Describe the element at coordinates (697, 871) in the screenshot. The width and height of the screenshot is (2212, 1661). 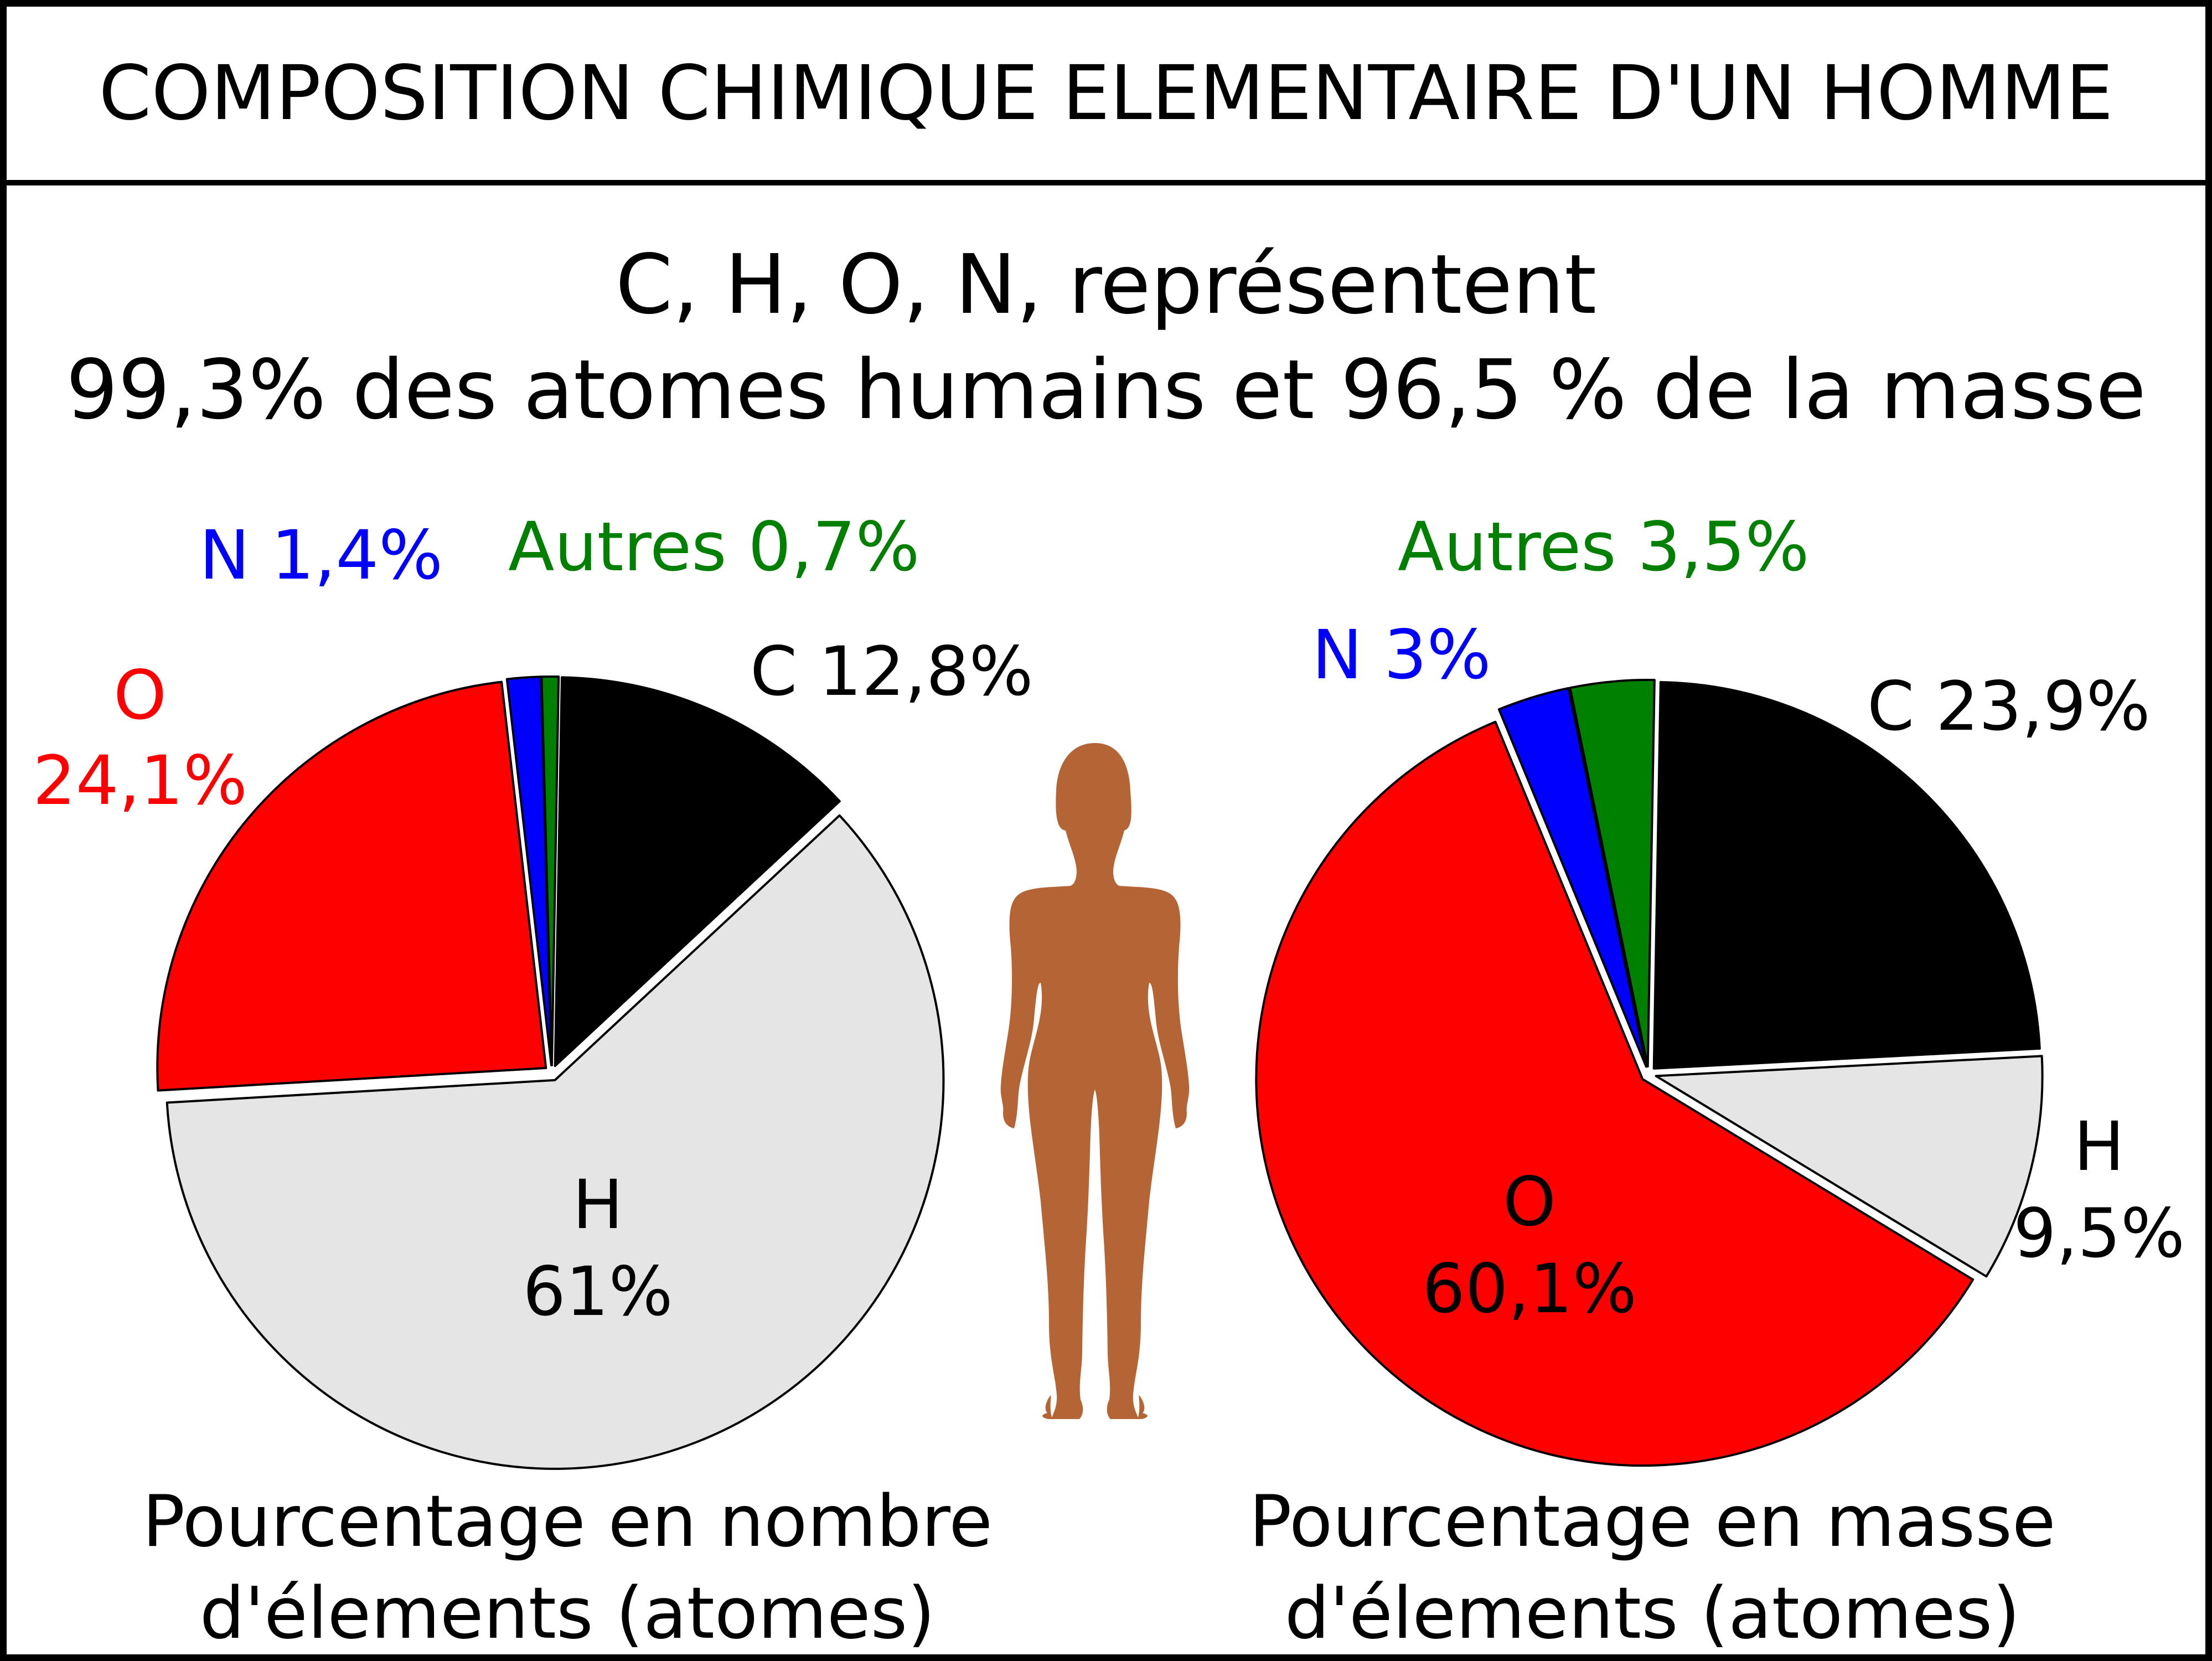
I see `pie-slice-atoms-c` at that location.